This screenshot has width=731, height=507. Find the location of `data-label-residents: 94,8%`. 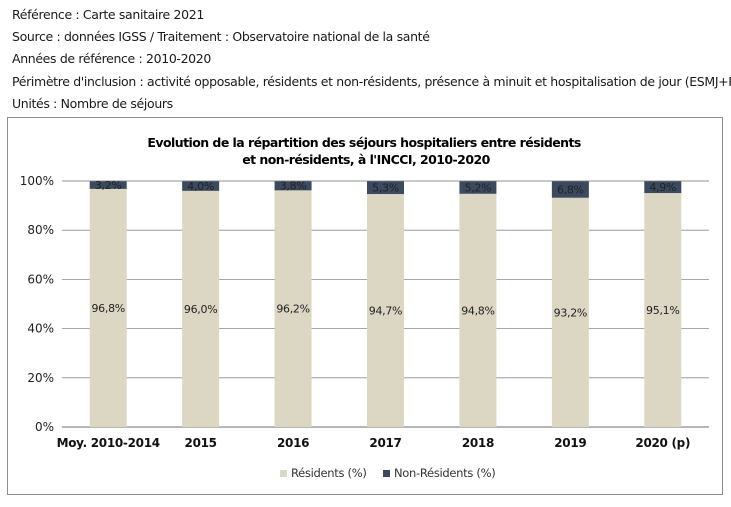

data-label-residents: 94,8% is located at coordinates (477, 310).